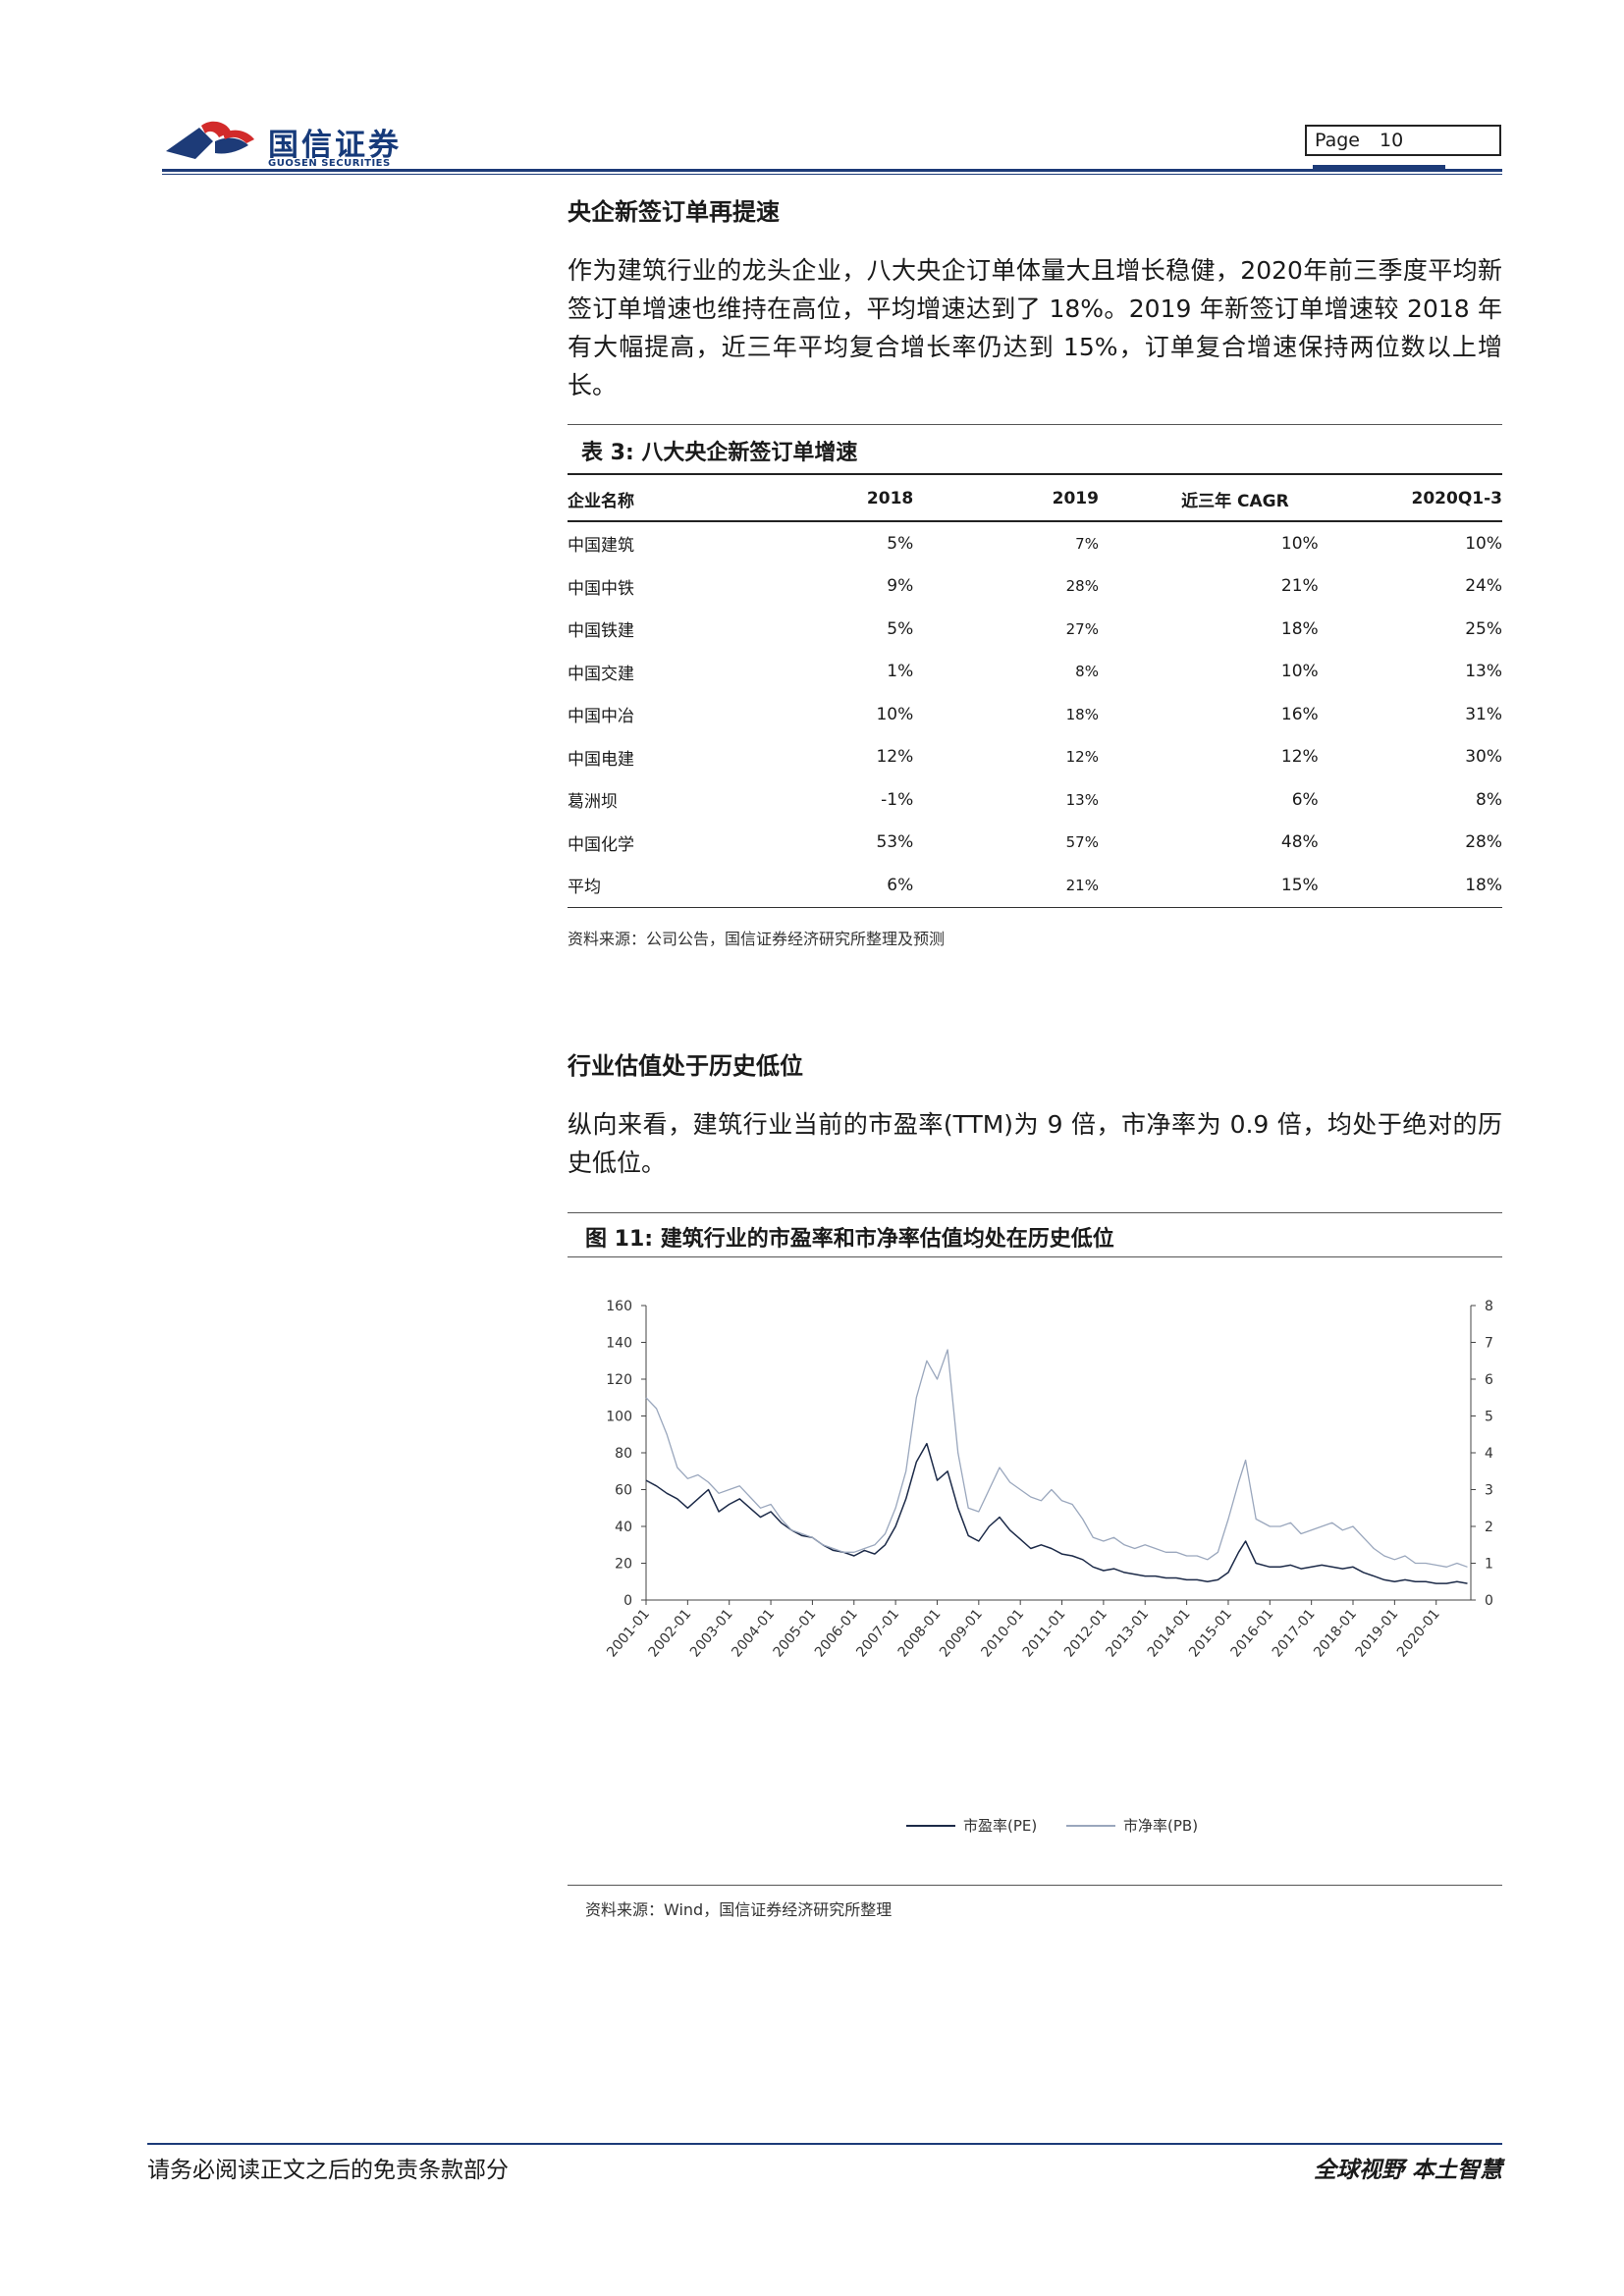 The height and width of the screenshot is (2296, 1624). I want to click on growth-value-text: 13%, so click(1082, 799).